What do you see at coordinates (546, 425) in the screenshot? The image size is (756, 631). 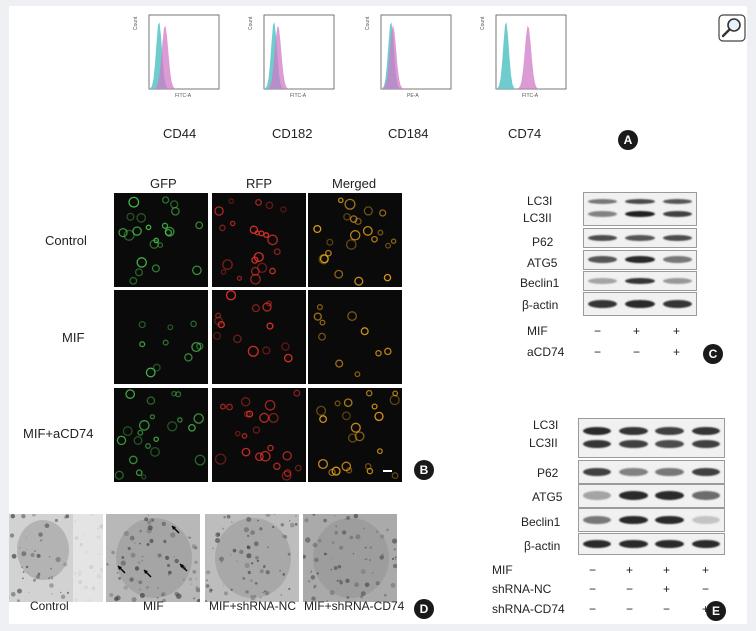 I see `protein-label-e-lc3i: LC3I` at bounding box center [546, 425].